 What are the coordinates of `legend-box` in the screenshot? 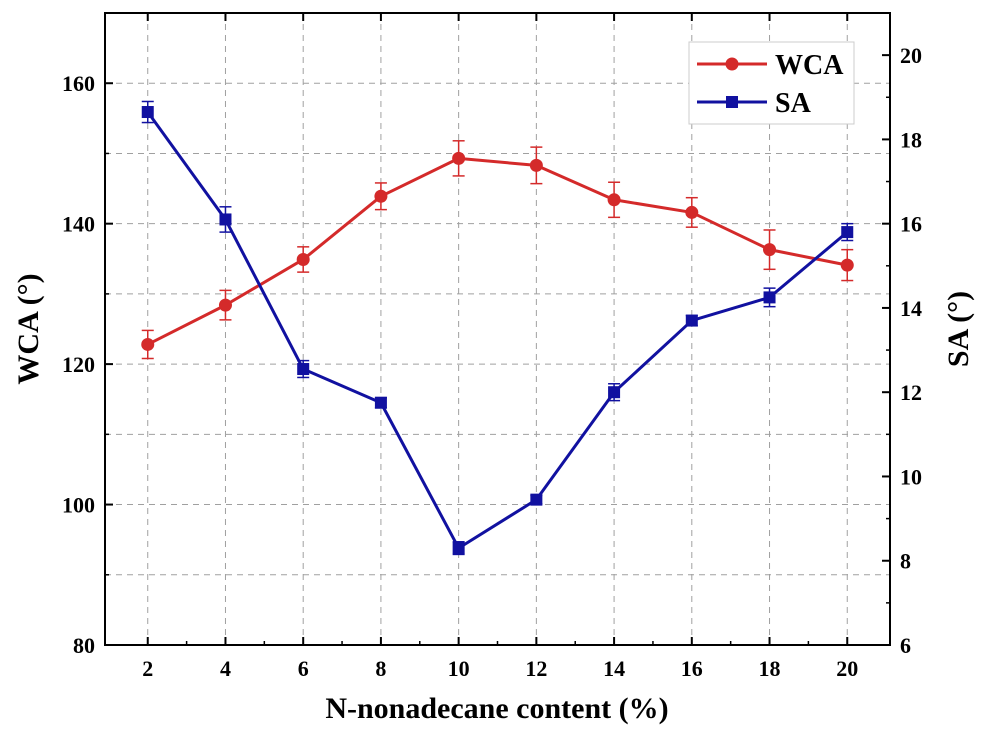 It's located at (771, 83).